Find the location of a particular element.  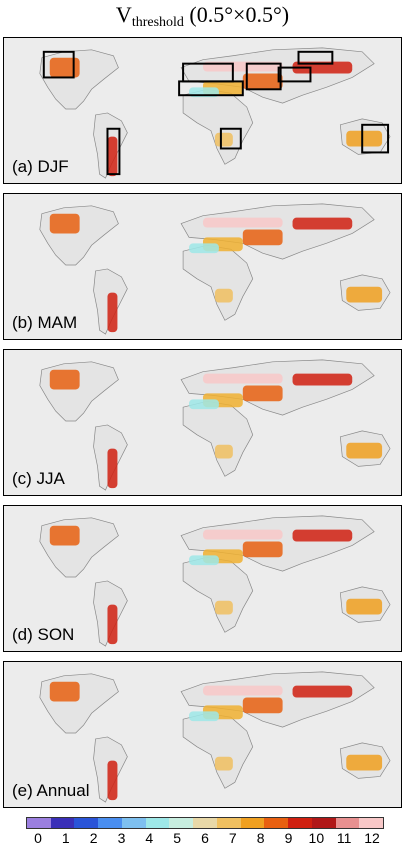

title-subscript: threshold is located at coordinates (157, 22).